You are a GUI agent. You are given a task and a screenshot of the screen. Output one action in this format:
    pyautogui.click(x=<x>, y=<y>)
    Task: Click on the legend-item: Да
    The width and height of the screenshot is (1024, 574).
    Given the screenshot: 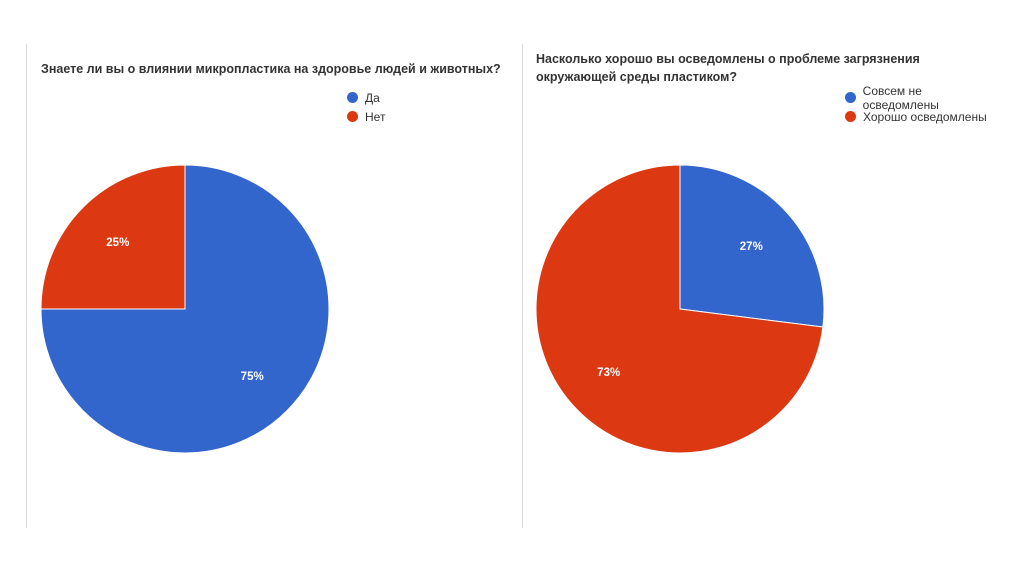 What is the action you would take?
    pyautogui.click(x=366, y=97)
    